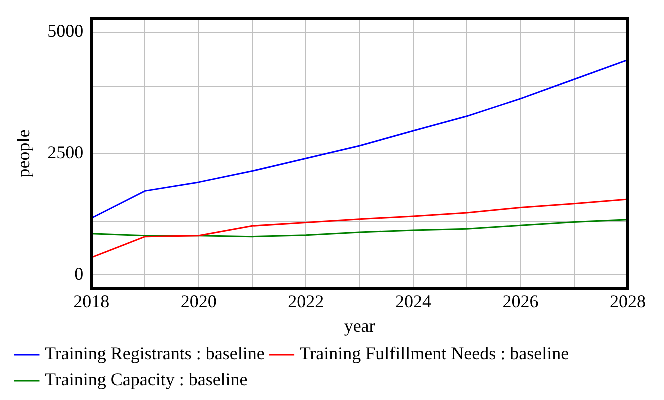 Image resolution: width=664 pixels, height=400 pixels. What do you see at coordinates (360, 326) in the screenshot?
I see `x-axis-title: year` at bounding box center [360, 326].